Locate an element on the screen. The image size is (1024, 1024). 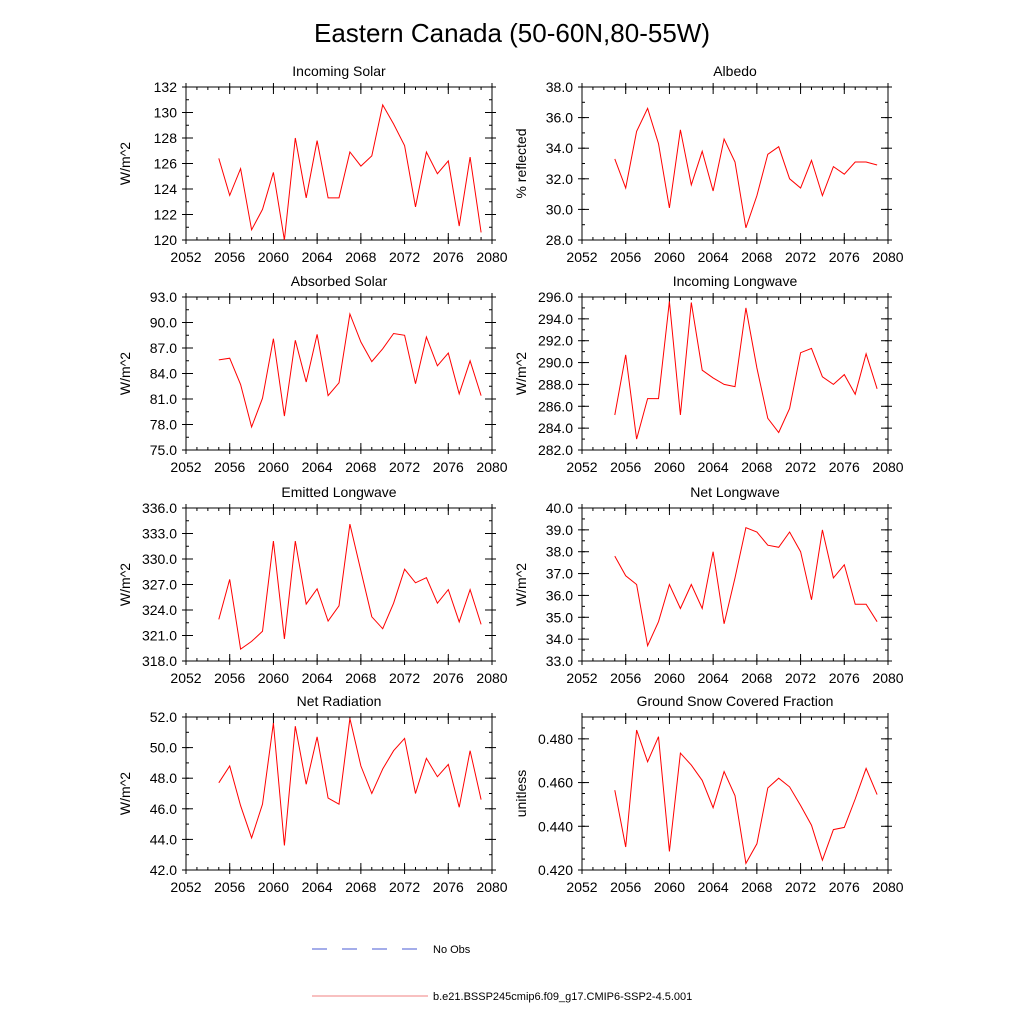
y-tick-label: 0.480 is located at coordinates (555, 739).